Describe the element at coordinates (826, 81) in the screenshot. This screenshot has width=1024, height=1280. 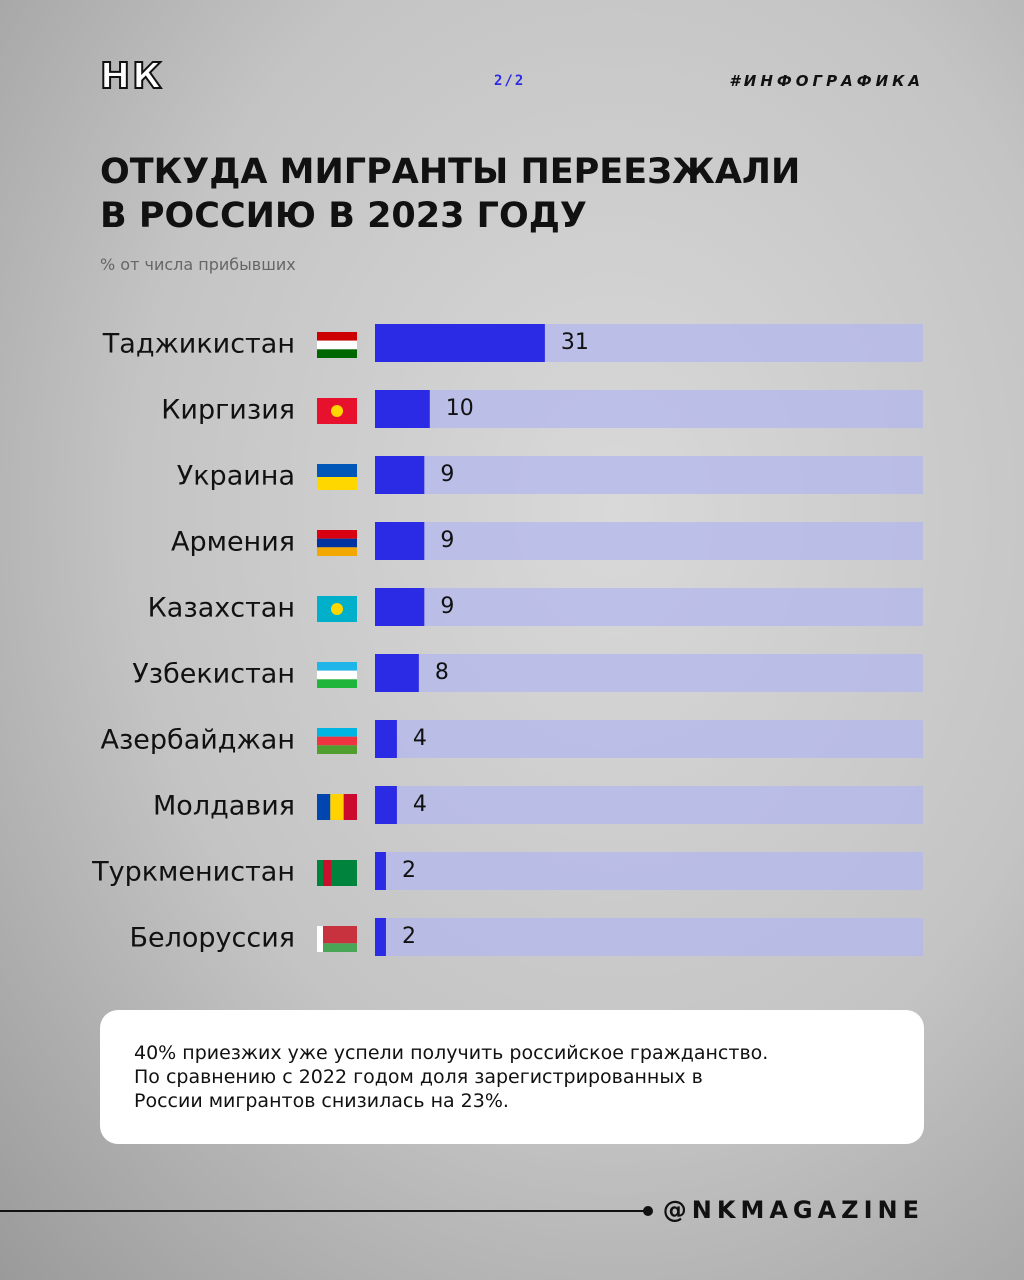
I see `tag: #ИНФОГРАФИКА` at that location.